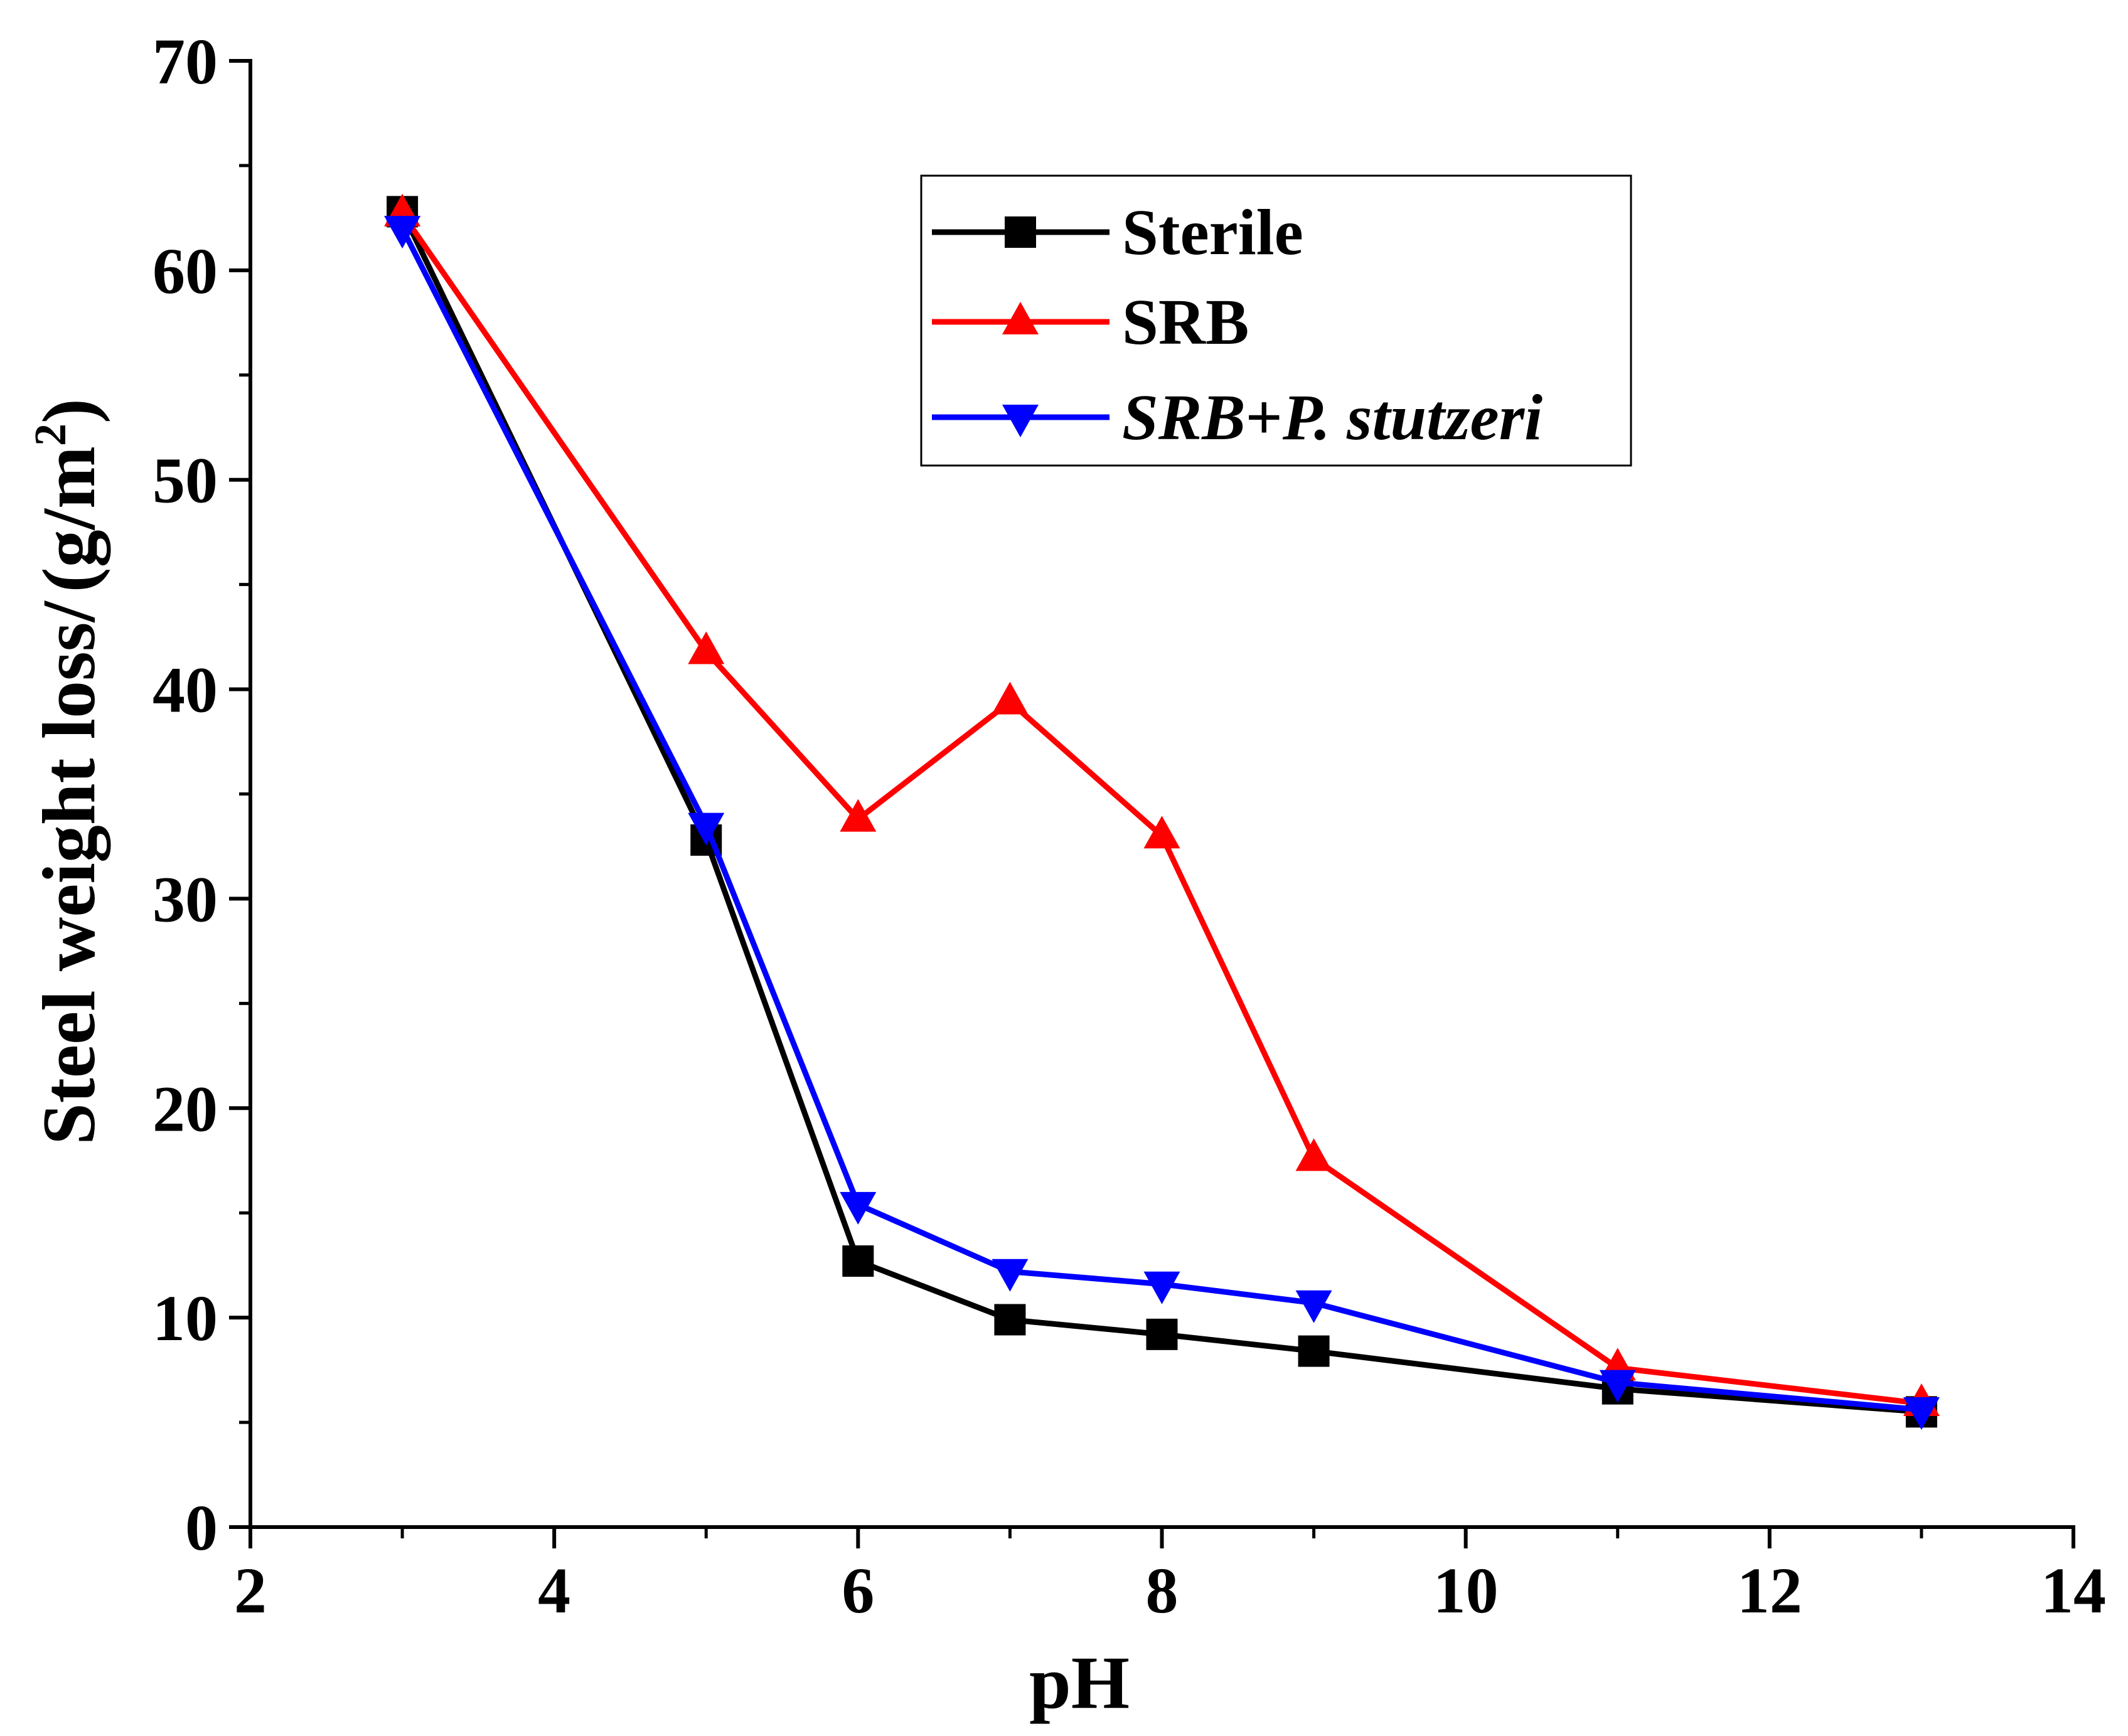  What do you see at coordinates (185, 62) in the screenshot?
I see `y-tick-label: 70` at bounding box center [185, 62].